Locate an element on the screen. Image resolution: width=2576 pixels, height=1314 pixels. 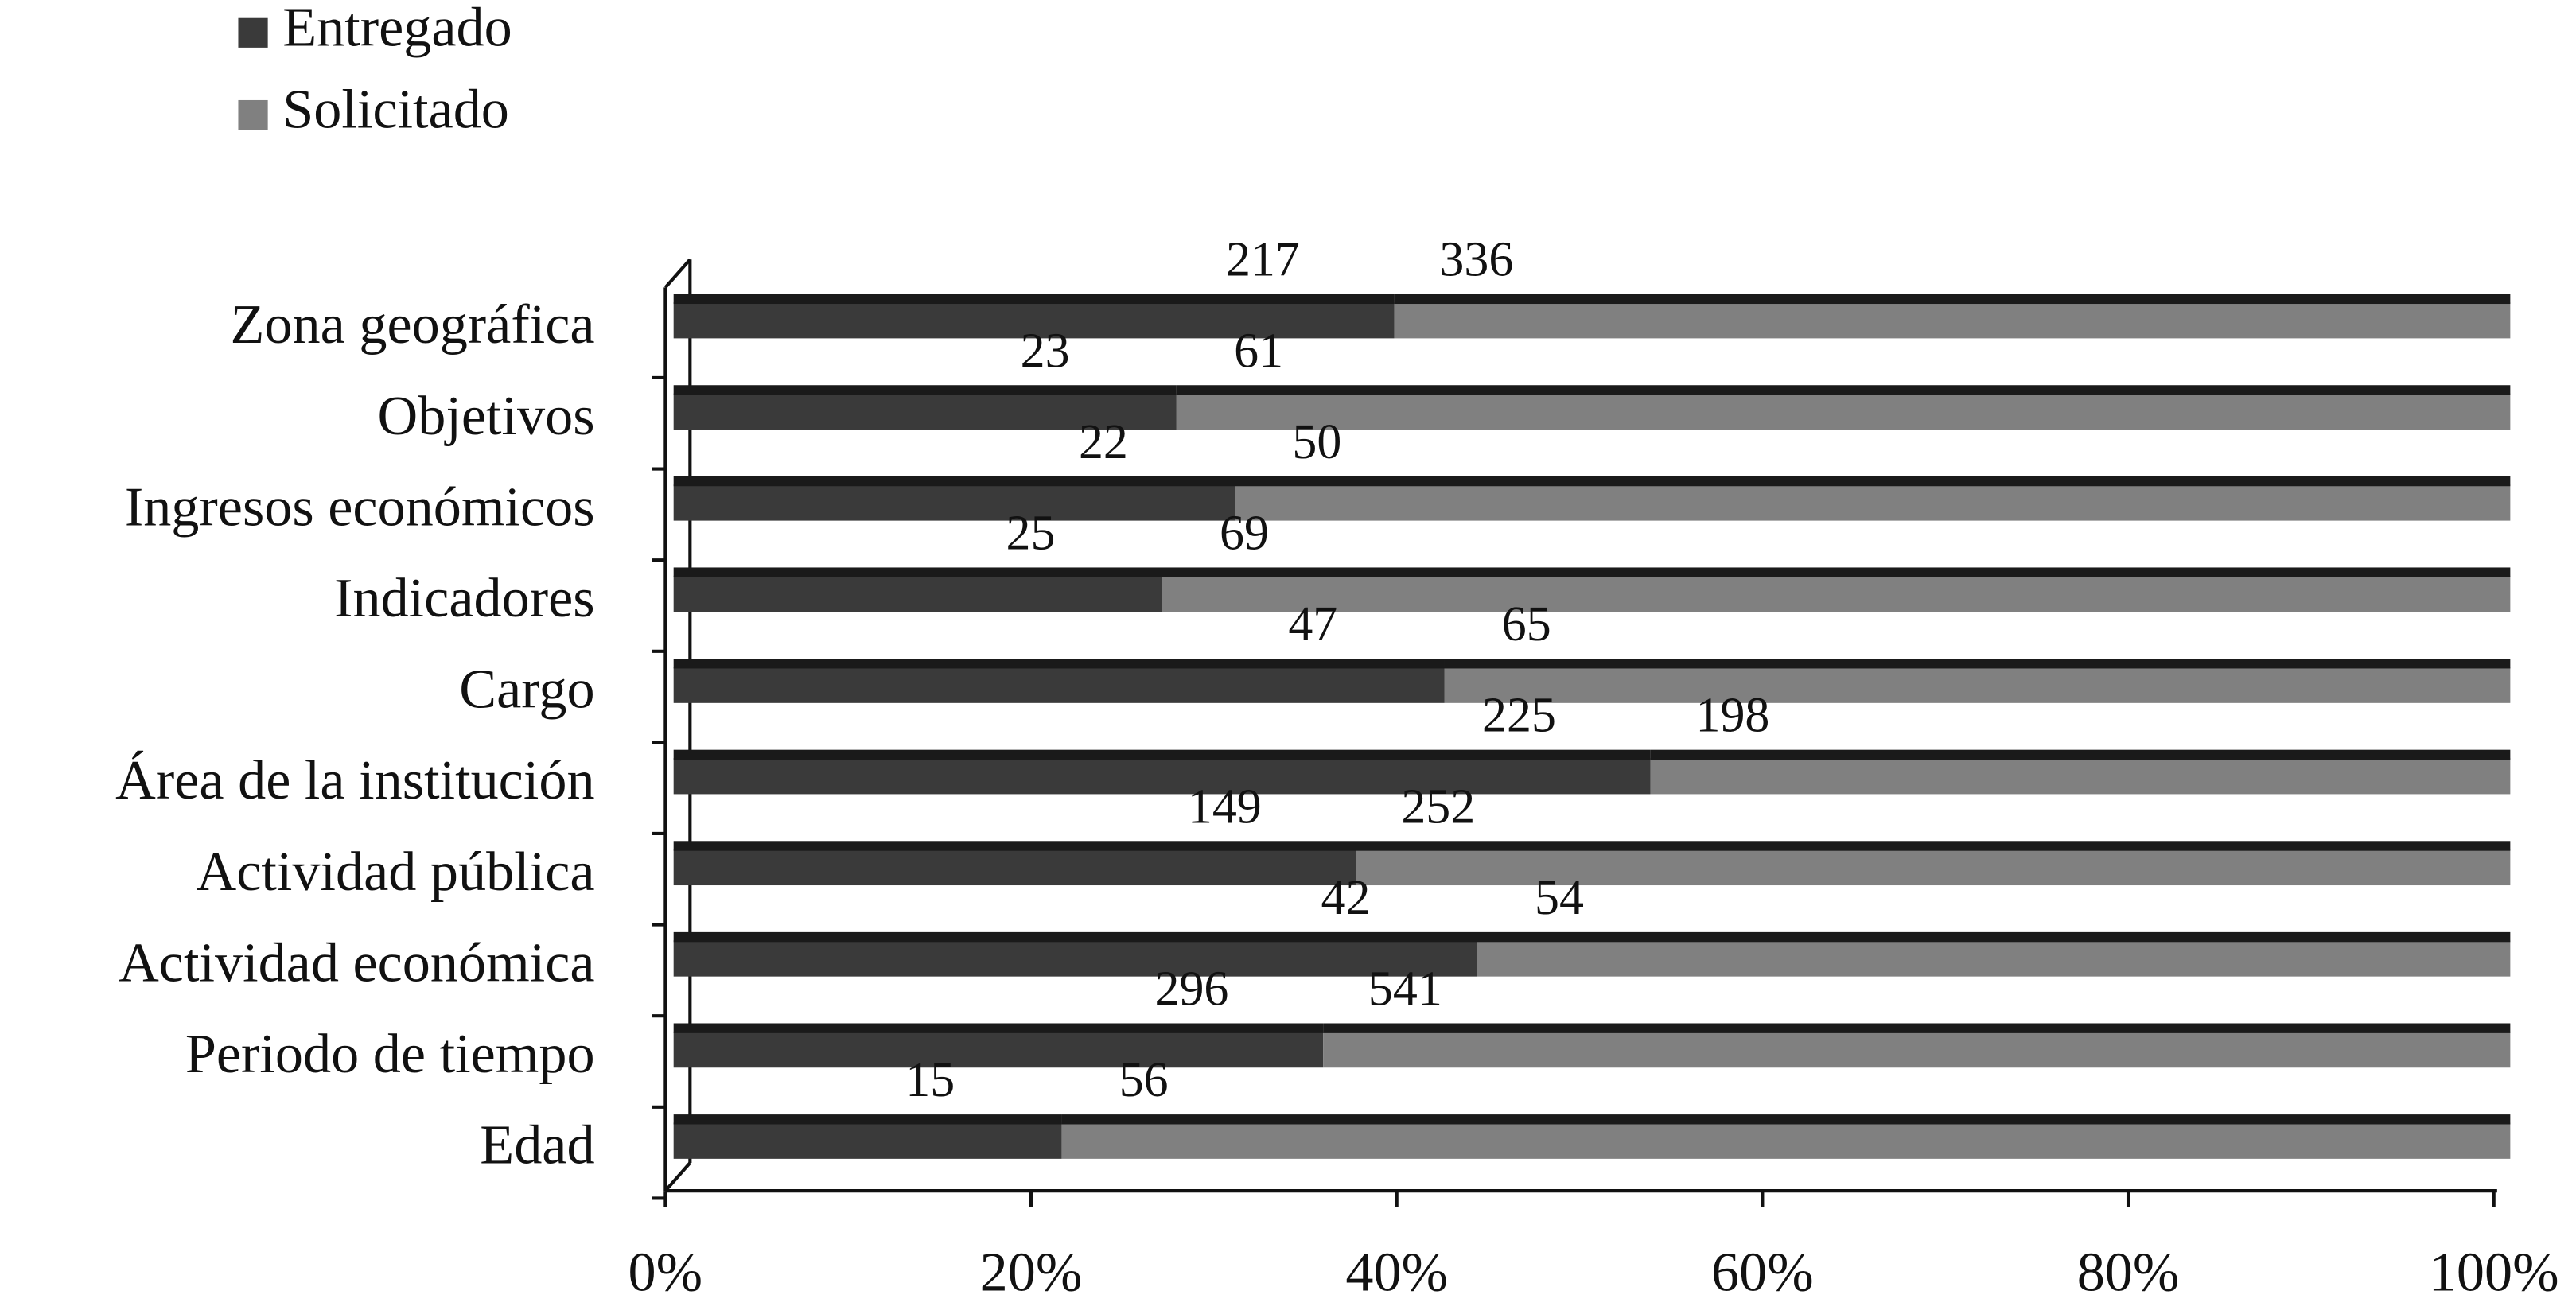
value-label: 149 is located at coordinates (1225, 806).